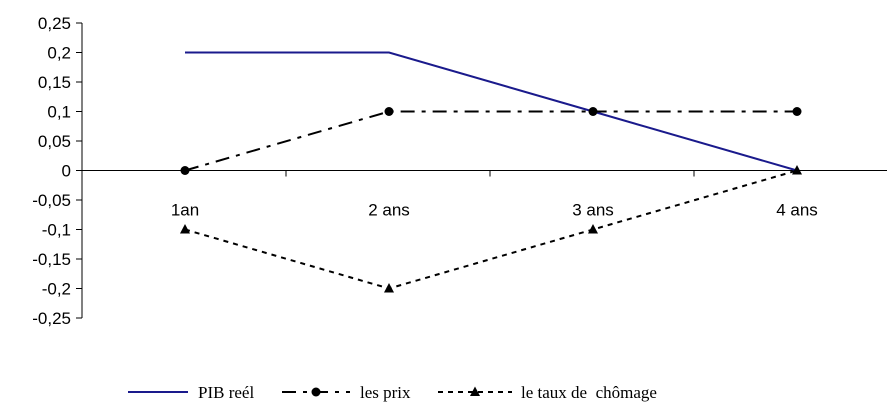  I want to click on x-category-label: 1an, so click(185, 210).